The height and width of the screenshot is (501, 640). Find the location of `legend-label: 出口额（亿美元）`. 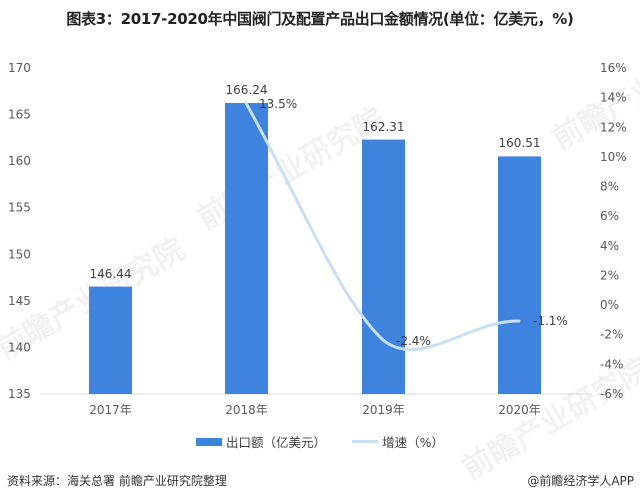

legend-label: 出口额（亿美元） is located at coordinates (276, 442).